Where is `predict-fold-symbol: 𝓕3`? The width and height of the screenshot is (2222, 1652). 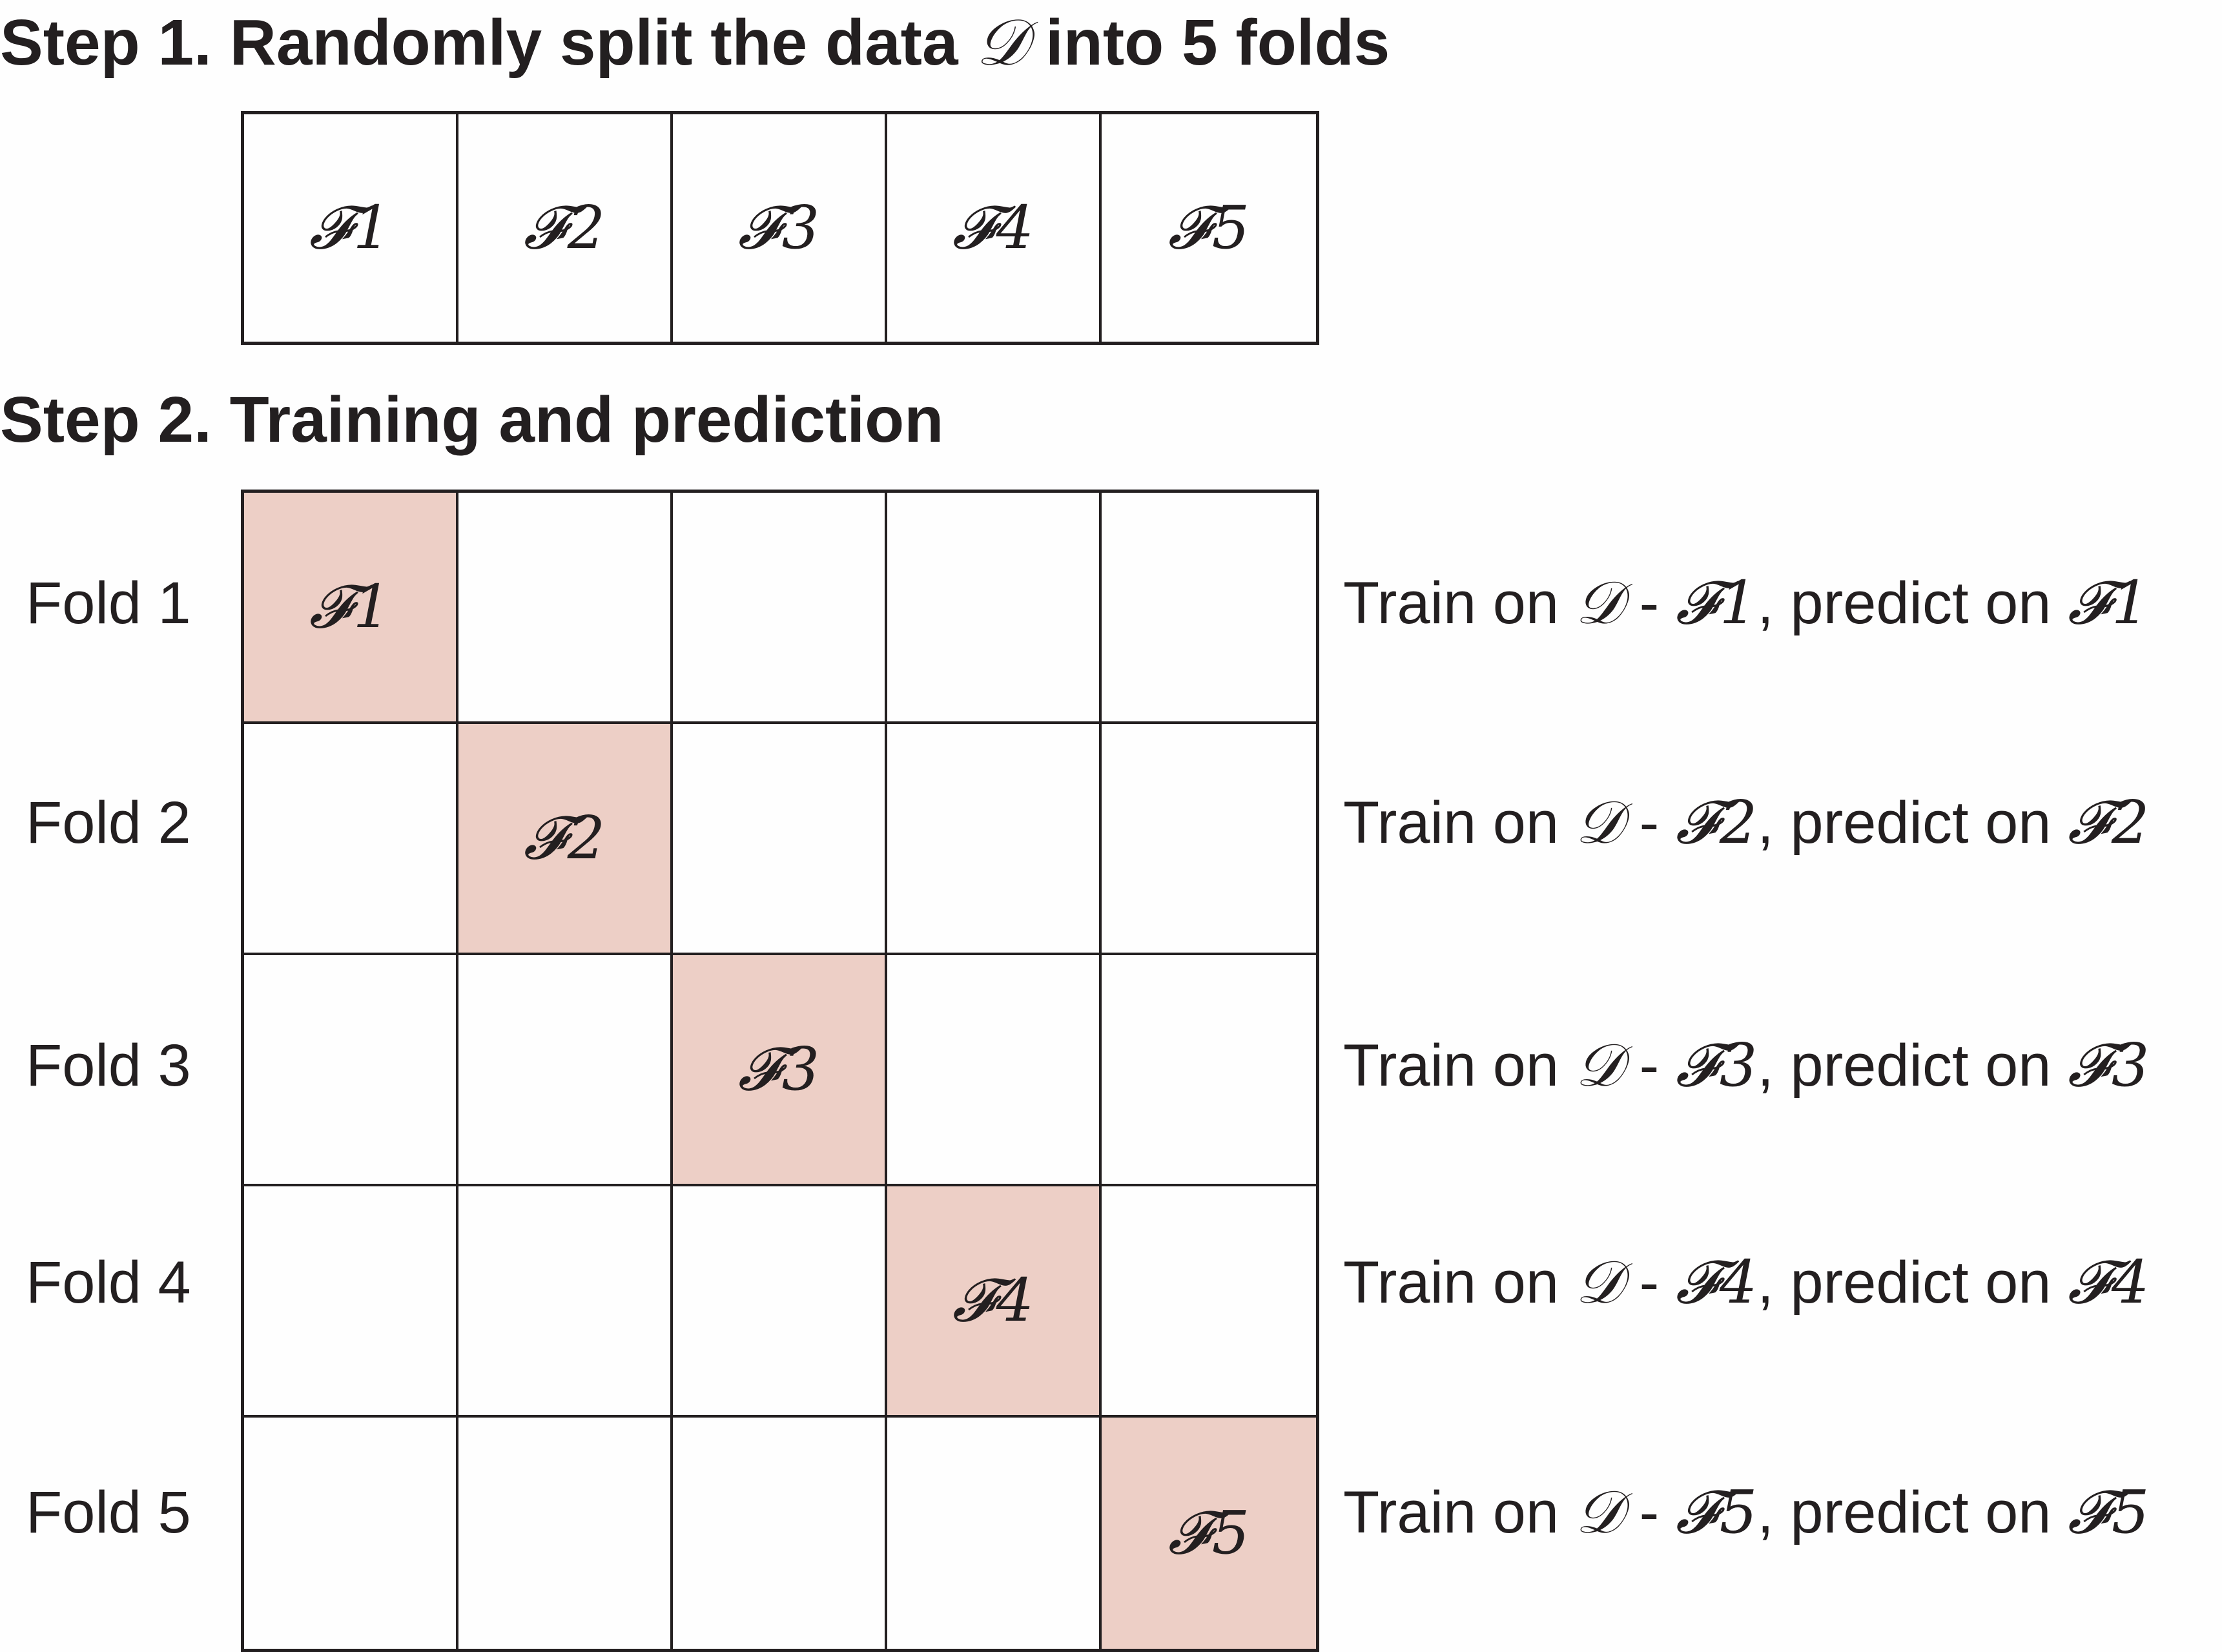
predict-fold-symbol: 𝓕3 is located at coordinates (2109, 1065).